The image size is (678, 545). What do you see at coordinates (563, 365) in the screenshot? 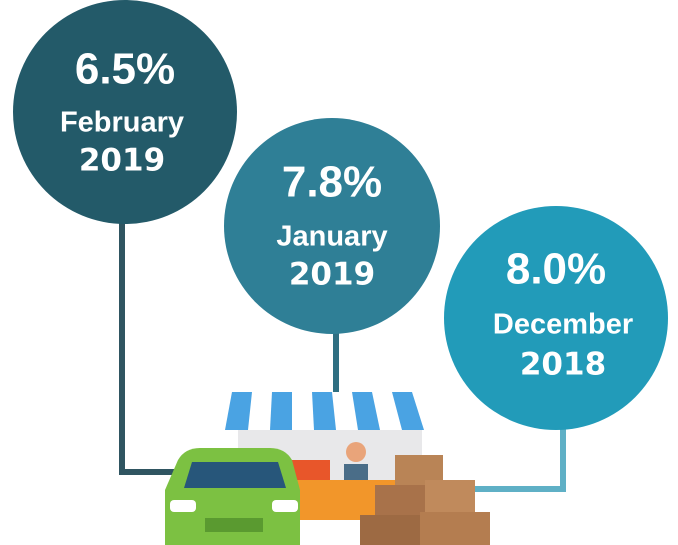
I see `year: 2018` at bounding box center [563, 365].